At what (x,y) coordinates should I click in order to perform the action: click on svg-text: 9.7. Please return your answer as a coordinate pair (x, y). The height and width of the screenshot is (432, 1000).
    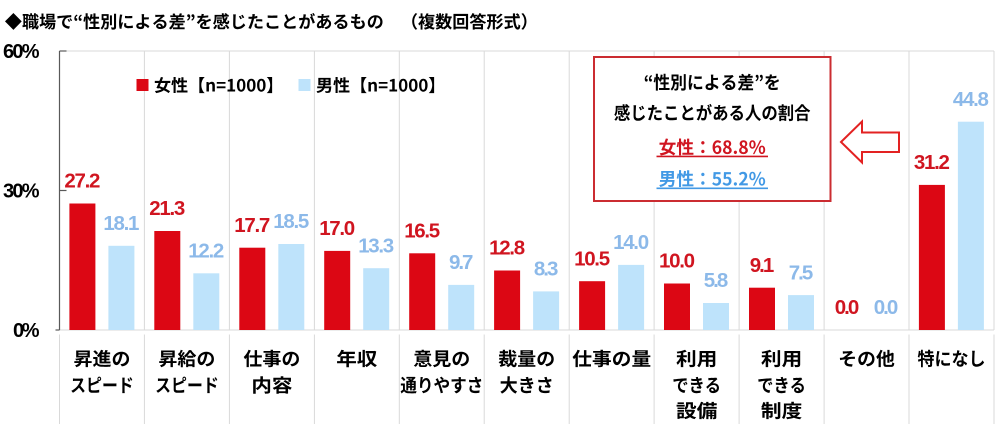
    Looking at the image, I should click on (461, 262).